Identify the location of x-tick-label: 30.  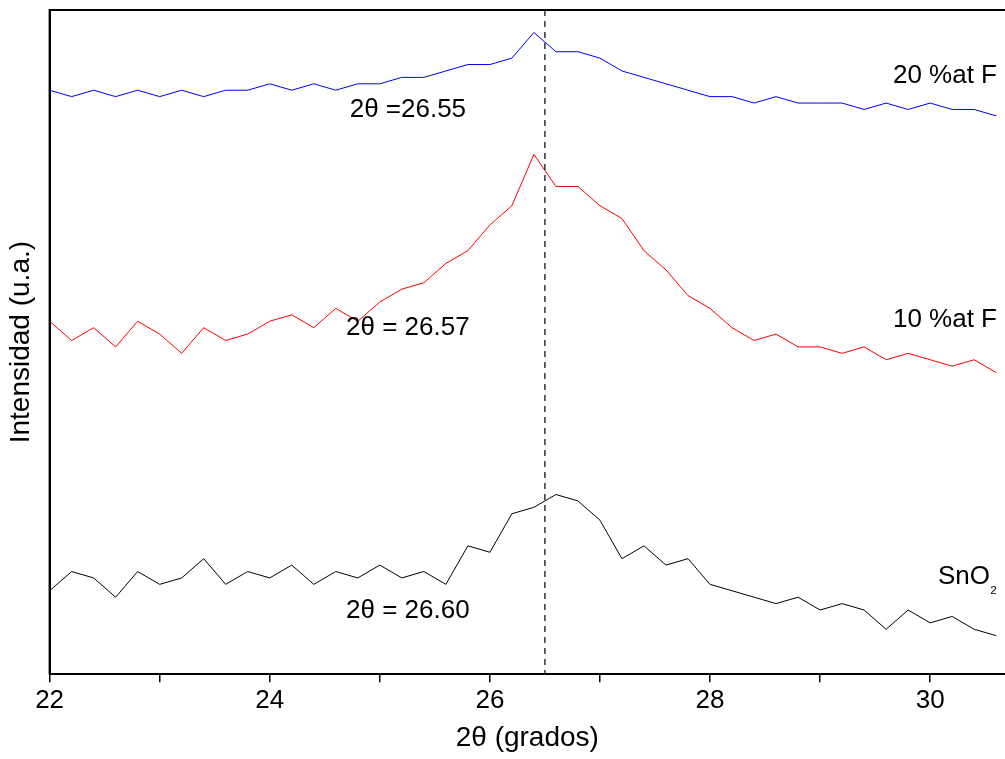
(930, 698).